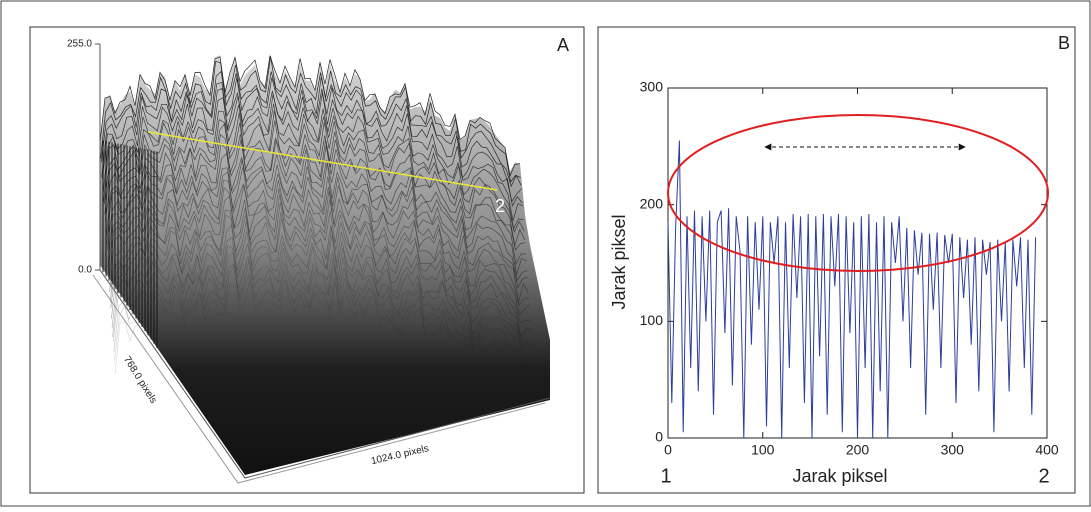 This screenshot has height=512, width=1091. I want to click on x-tick-label: 200, so click(858, 450).